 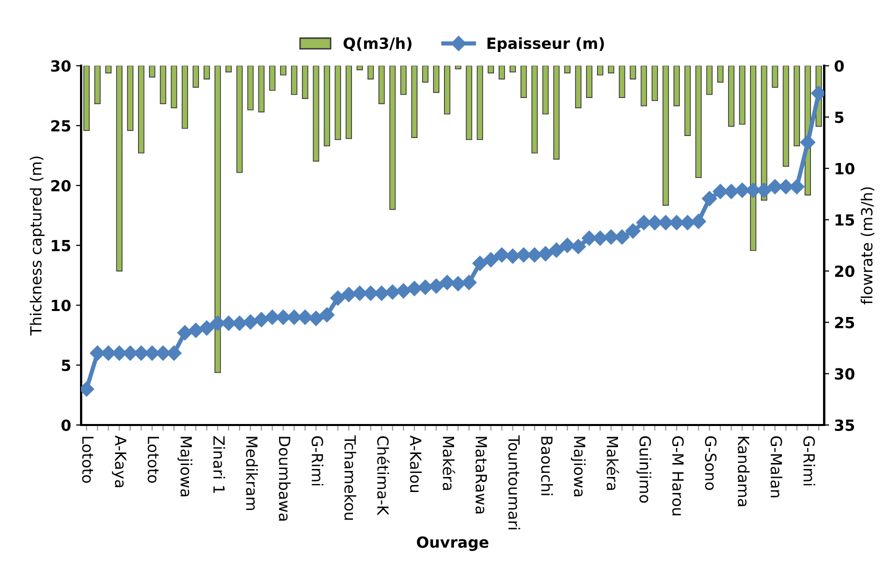 I want to click on y2-tick-label: 25, so click(x=844, y=322).